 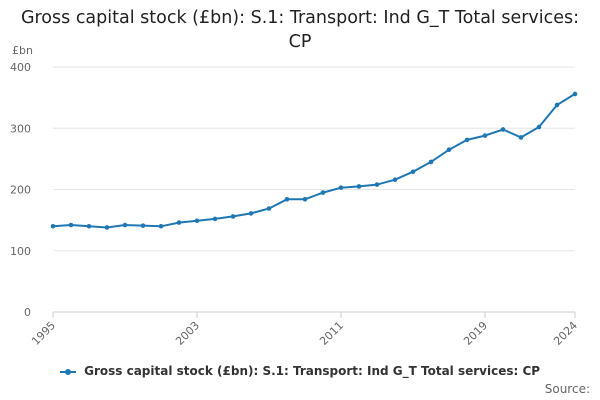 What do you see at coordinates (43, 333) in the screenshot?
I see `x-tick-1995: 1995` at bounding box center [43, 333].